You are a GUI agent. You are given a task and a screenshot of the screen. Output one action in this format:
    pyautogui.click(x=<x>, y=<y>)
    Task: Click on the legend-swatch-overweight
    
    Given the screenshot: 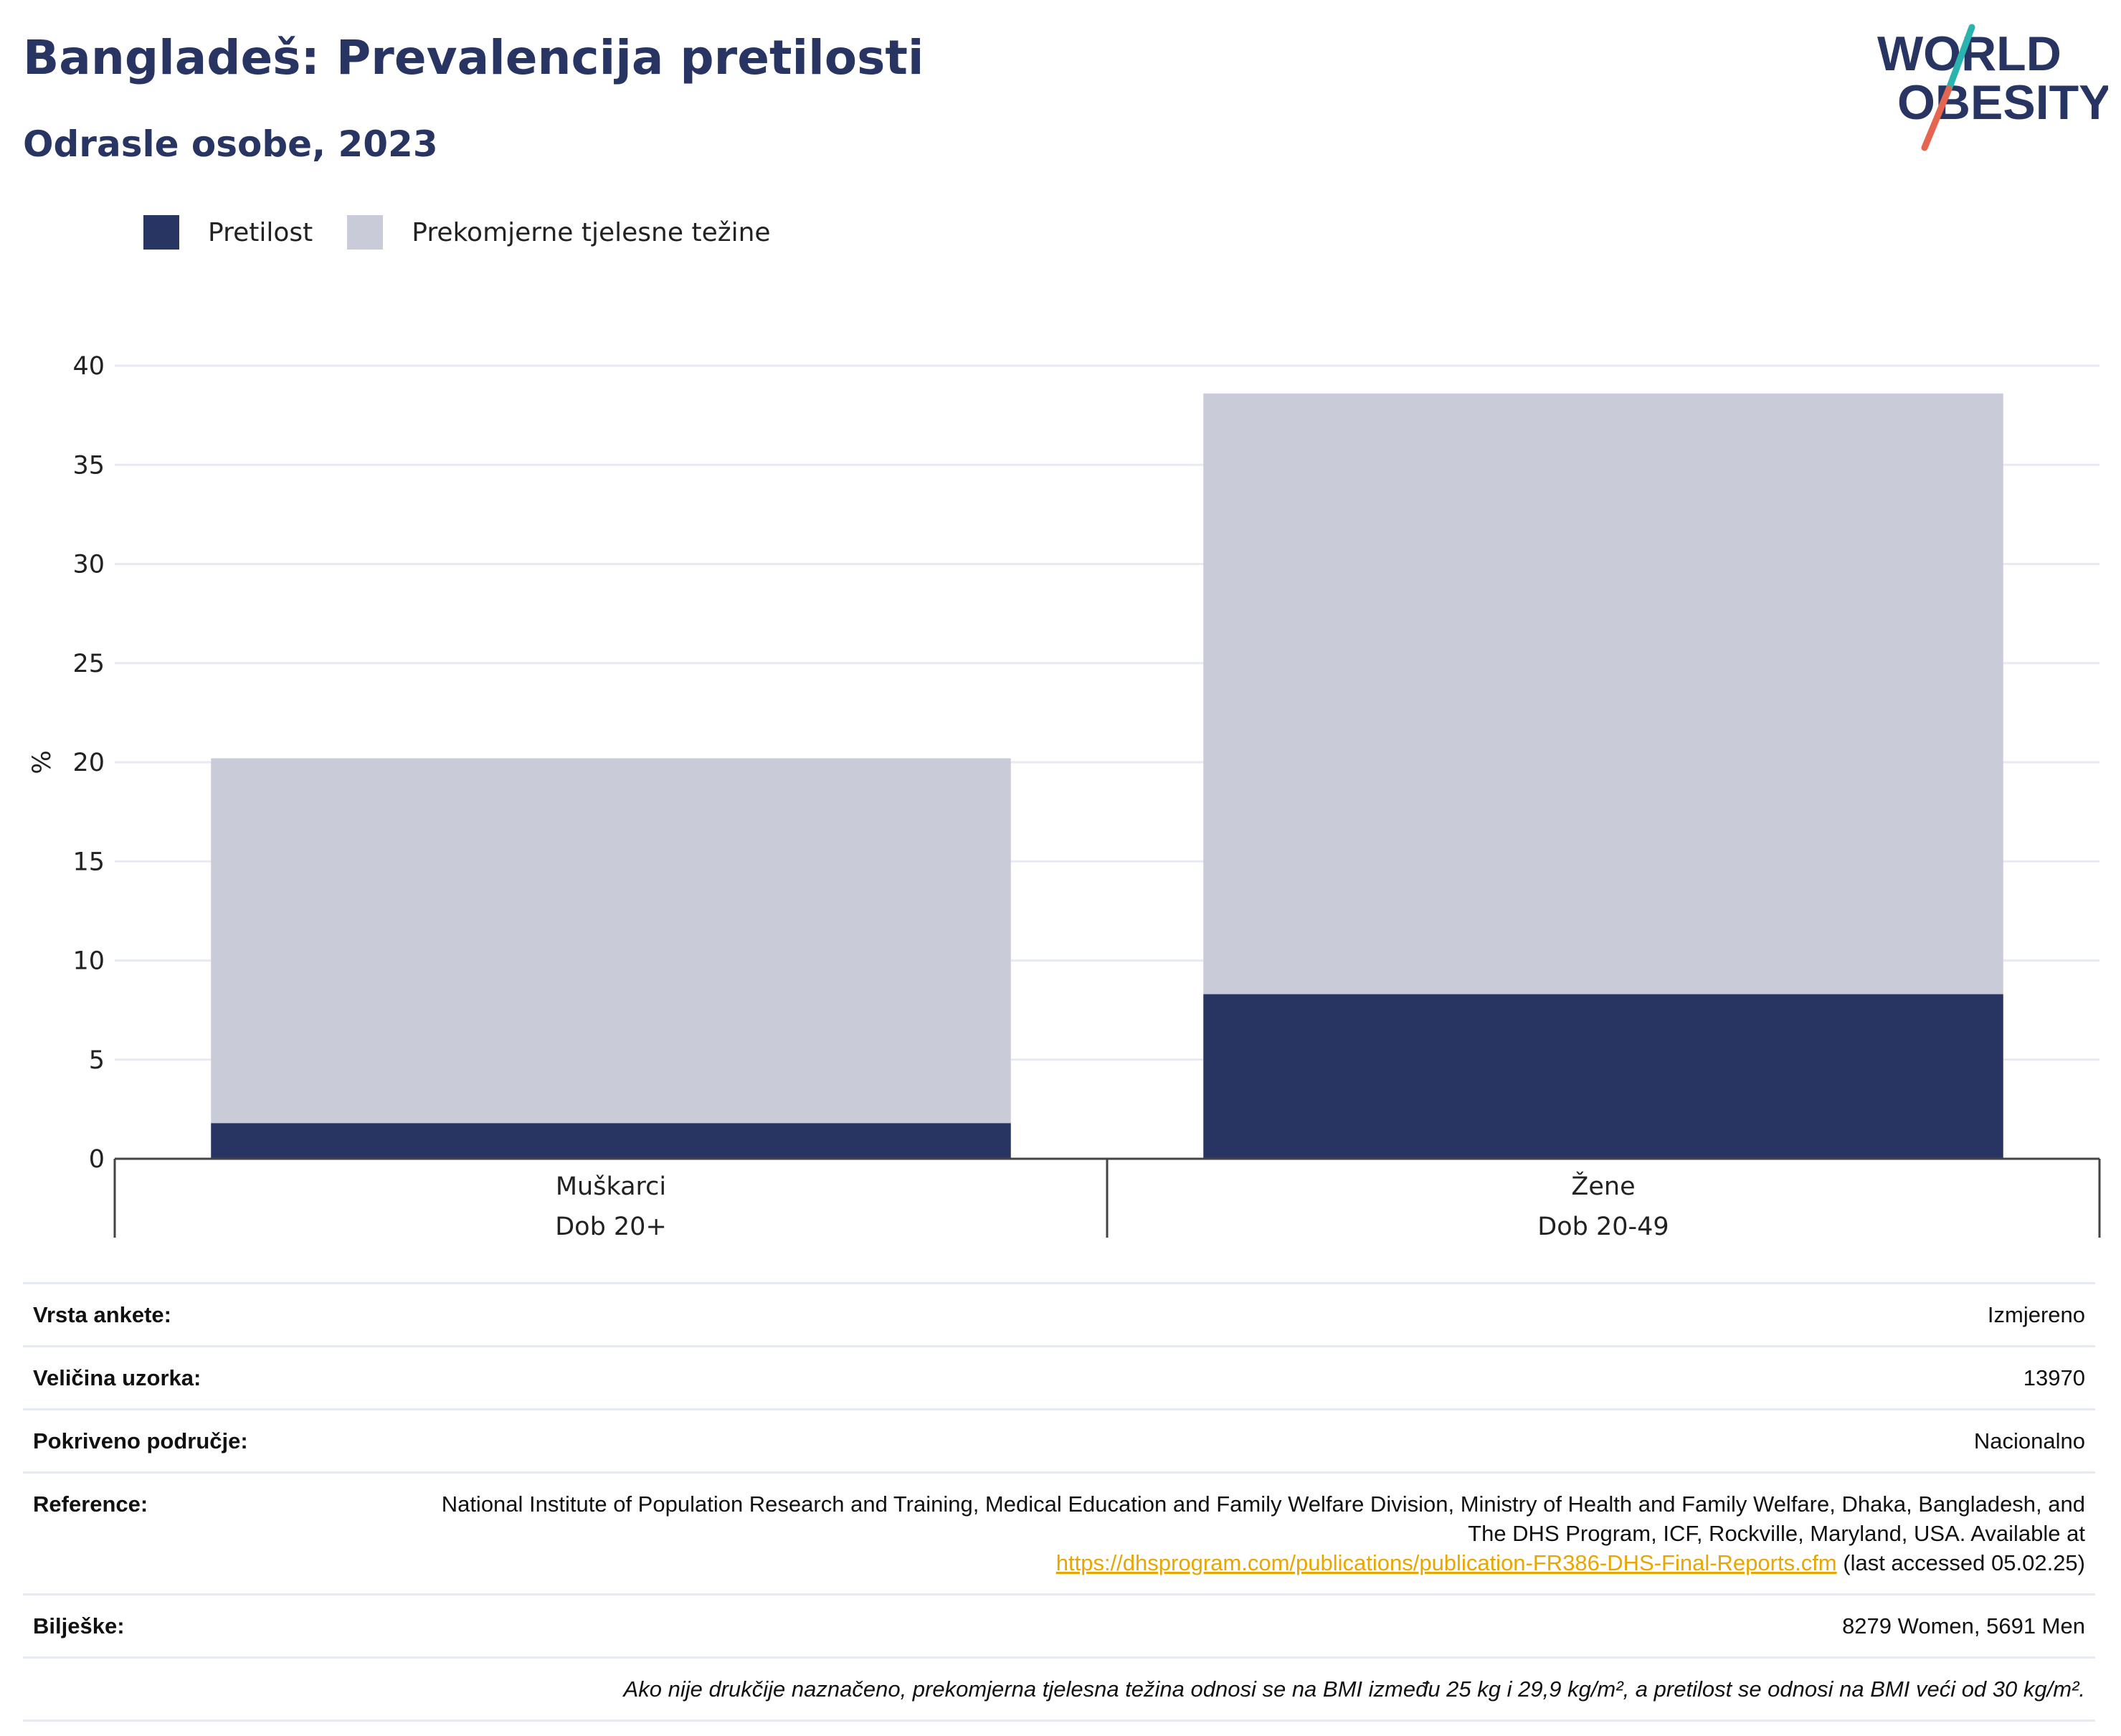 What is the action you would take?
    pyautogui.click(x=365, y=232)
    